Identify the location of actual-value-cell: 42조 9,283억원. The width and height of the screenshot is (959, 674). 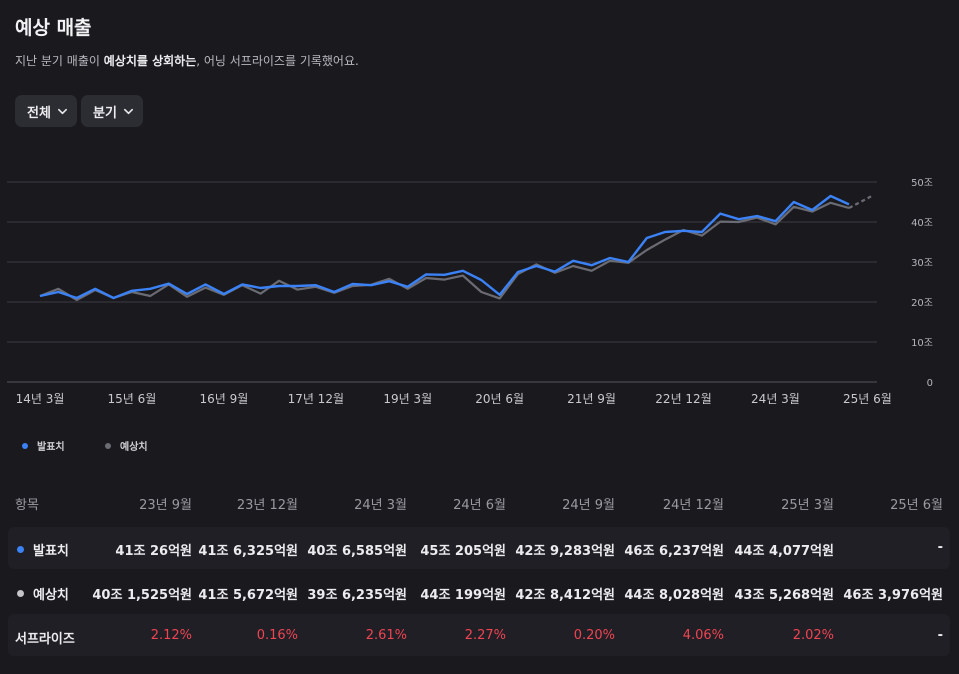
(565, 551).